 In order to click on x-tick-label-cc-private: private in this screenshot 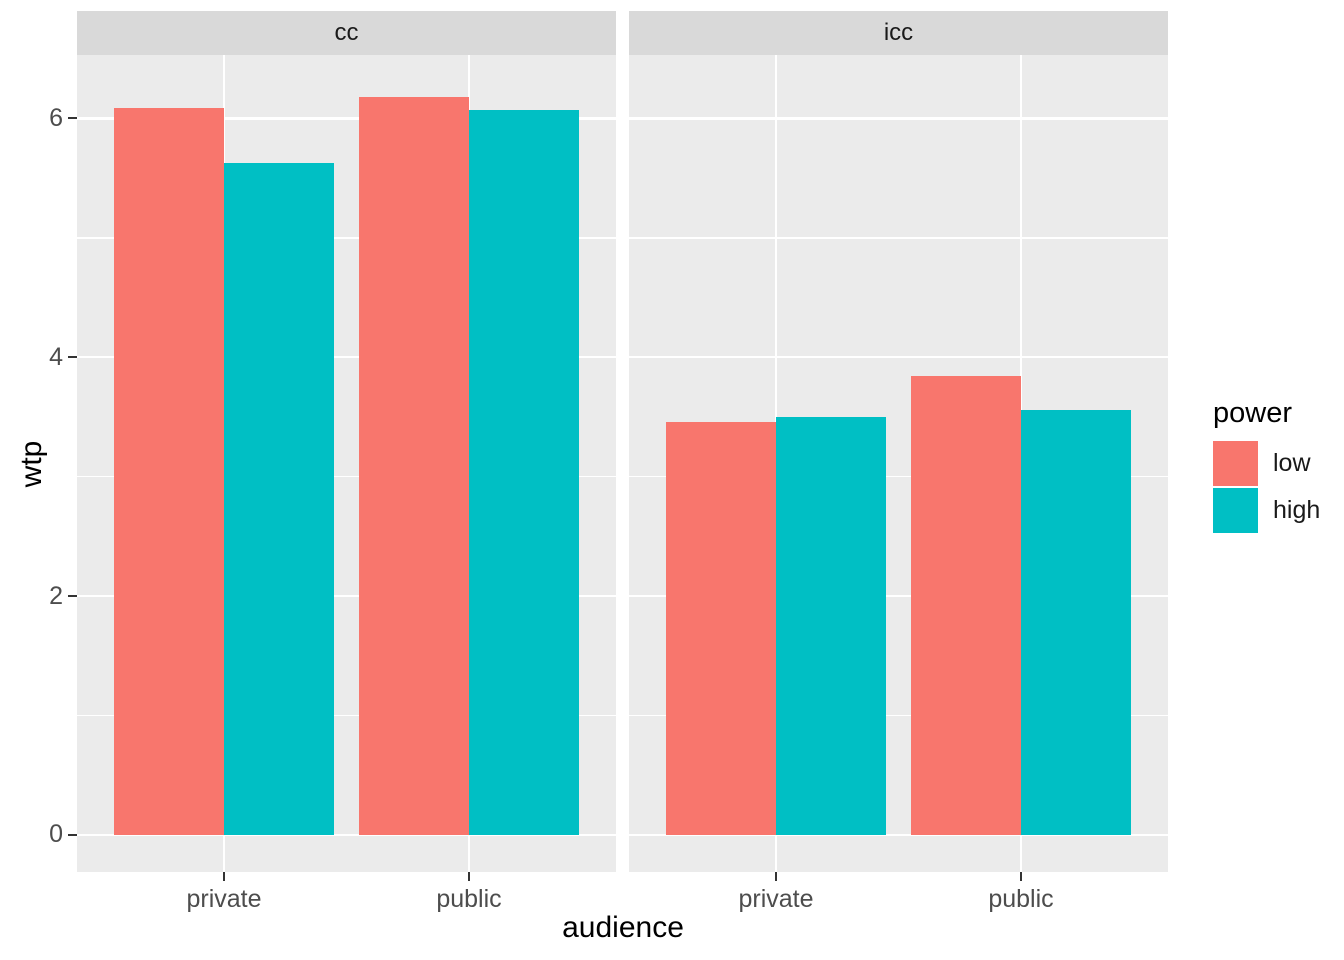, I will do `click(224, 899)`.